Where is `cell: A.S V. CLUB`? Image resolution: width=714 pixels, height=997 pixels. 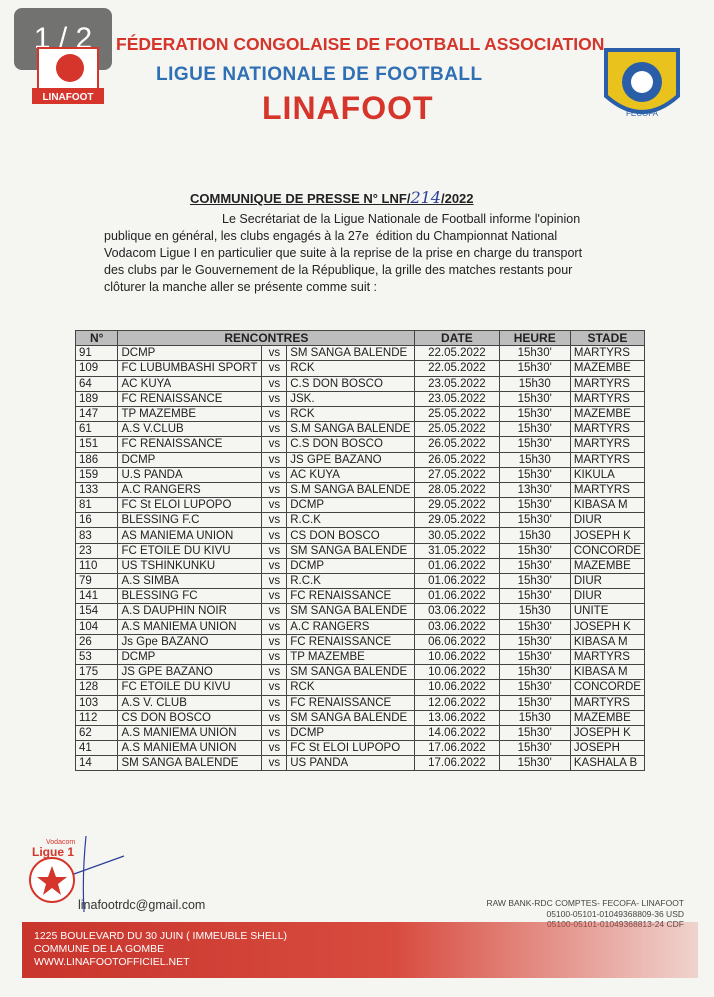 cell: A.S V. CLUB is located at coordinates (190, 702).